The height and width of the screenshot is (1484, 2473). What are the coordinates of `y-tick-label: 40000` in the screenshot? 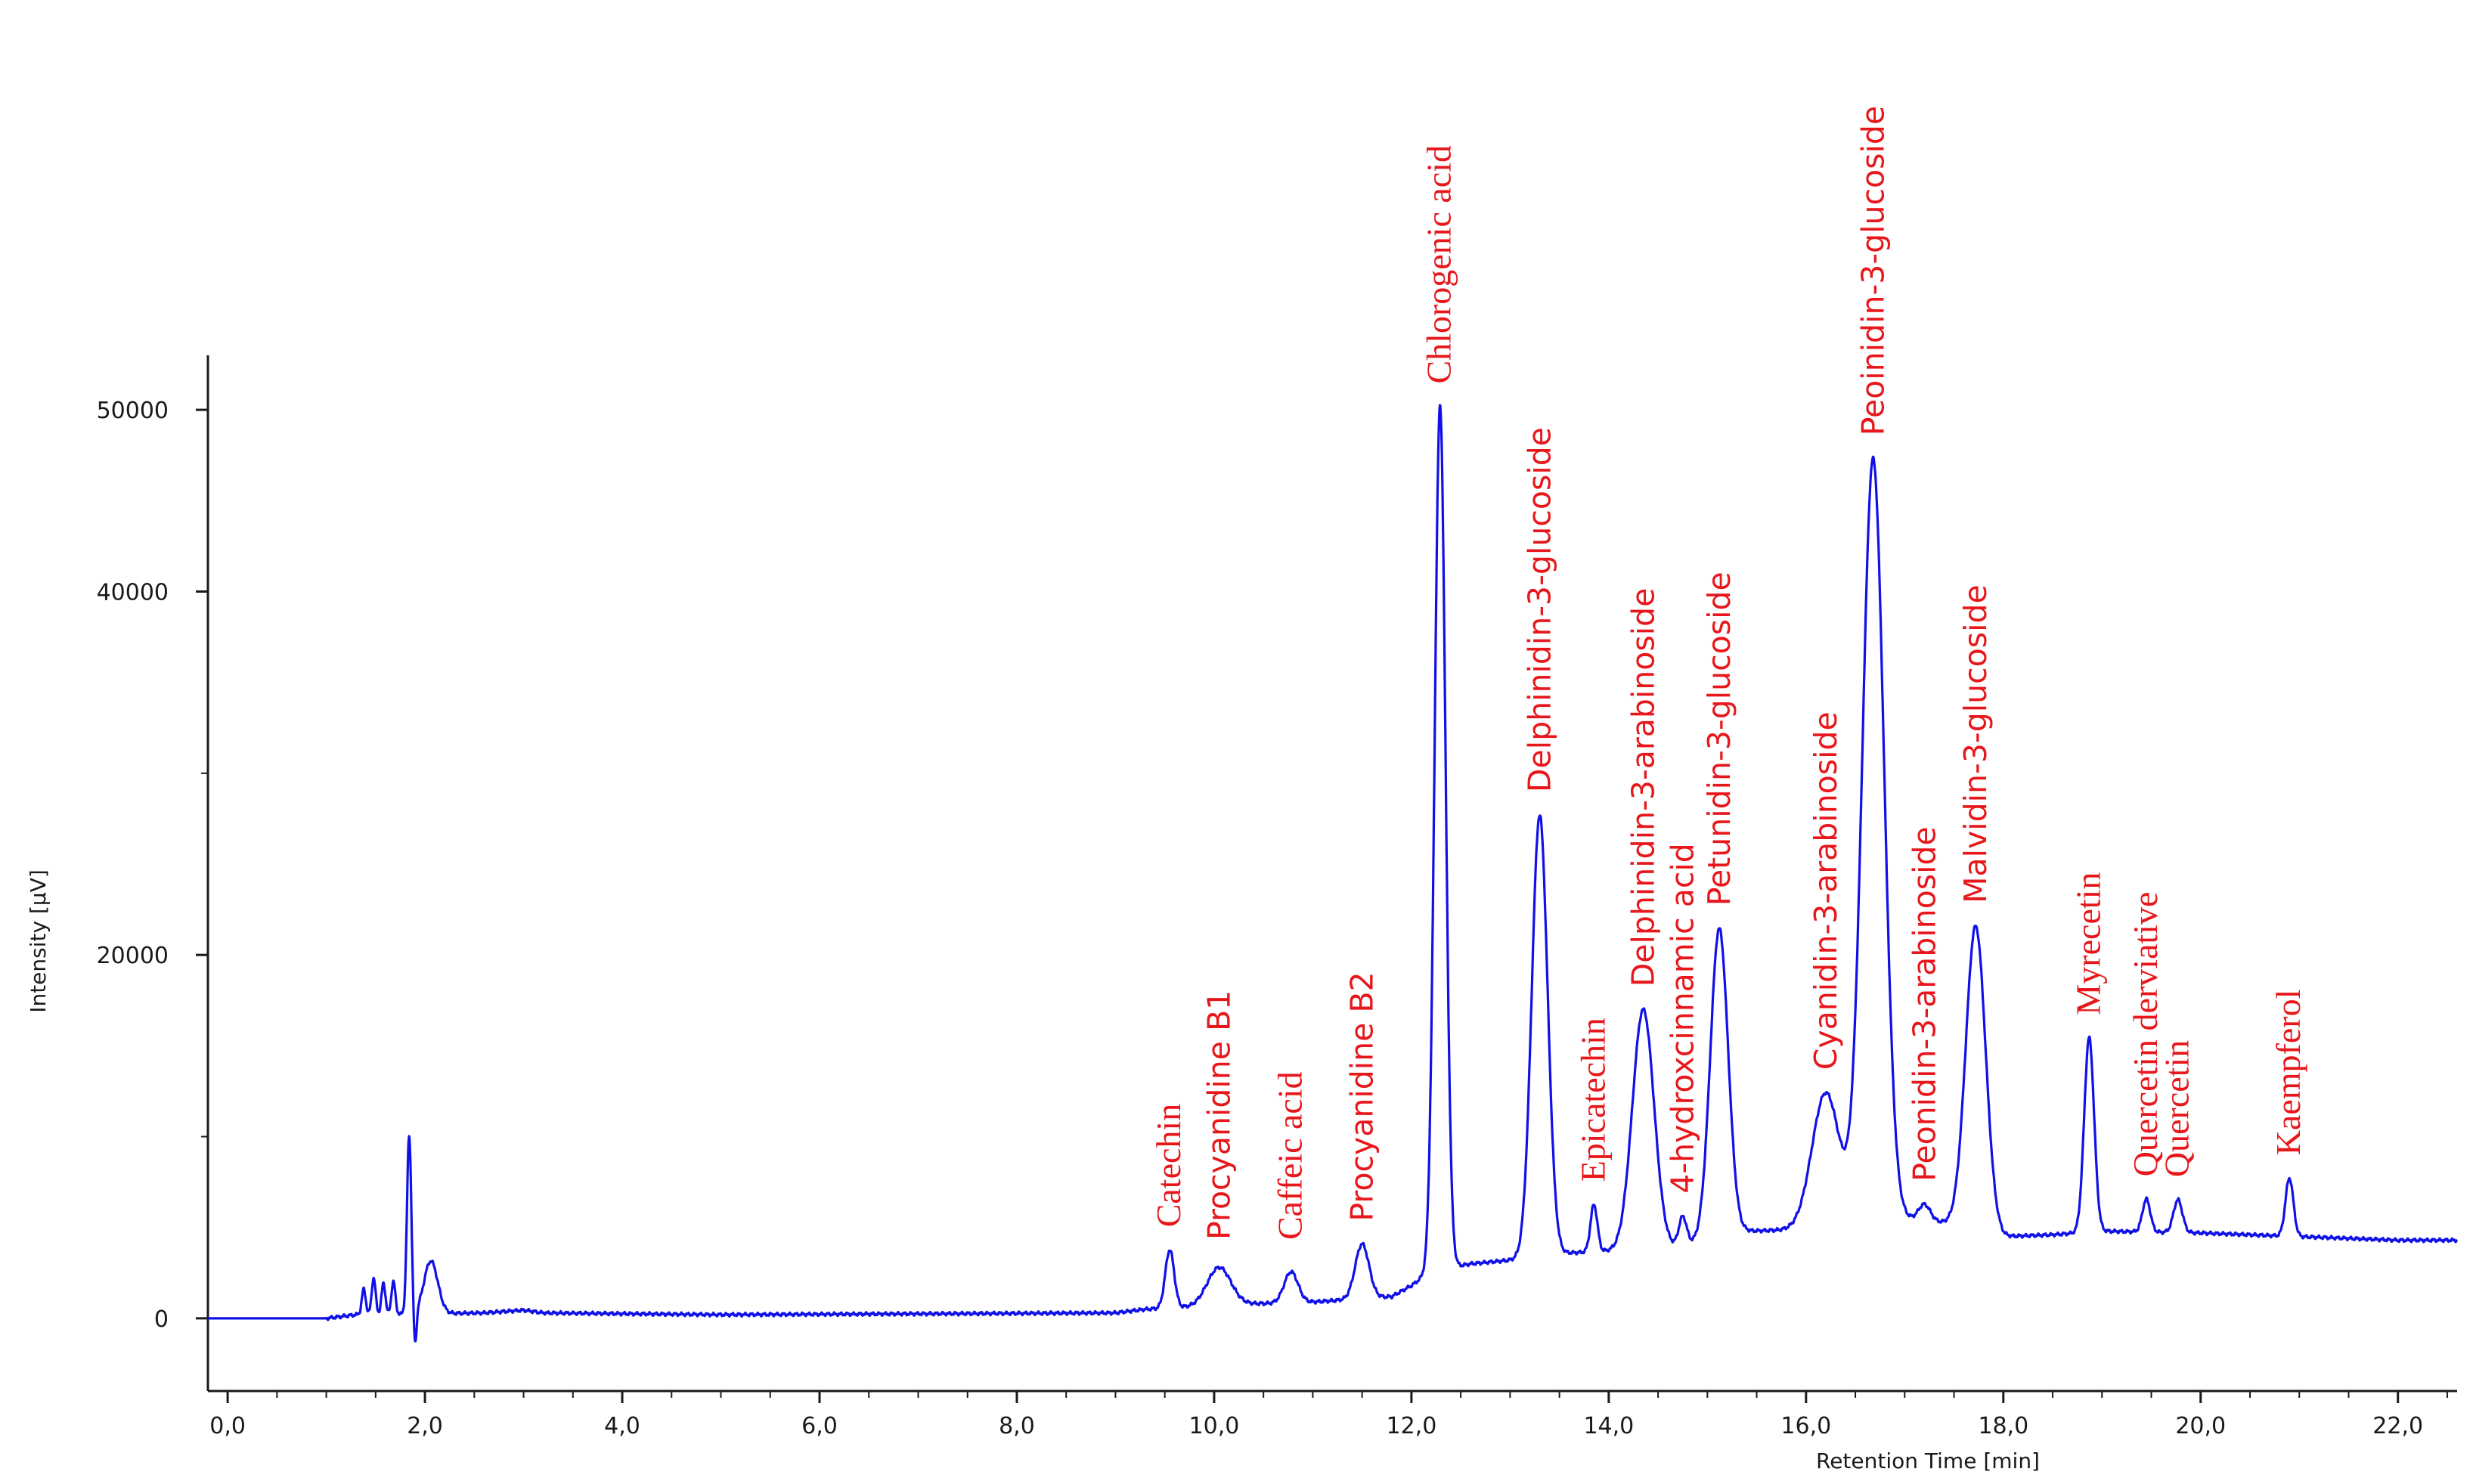 It's located at (133, 592).